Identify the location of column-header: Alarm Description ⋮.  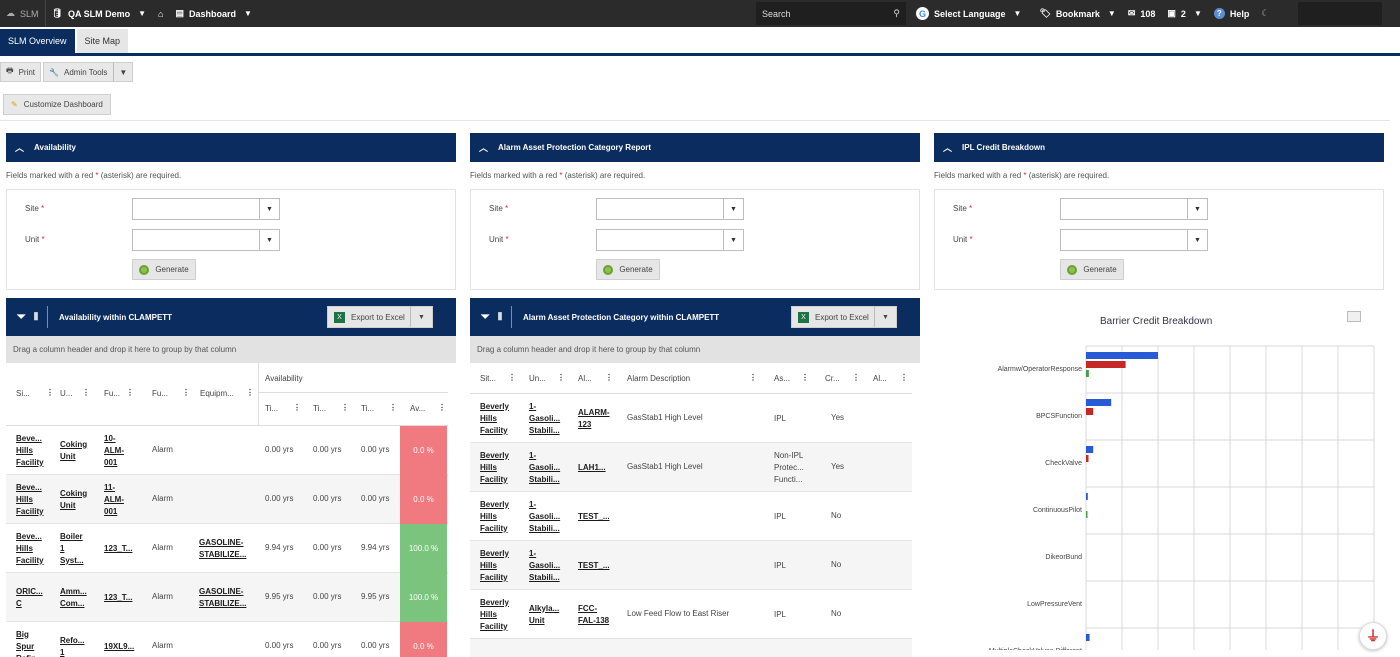
(692, 378).